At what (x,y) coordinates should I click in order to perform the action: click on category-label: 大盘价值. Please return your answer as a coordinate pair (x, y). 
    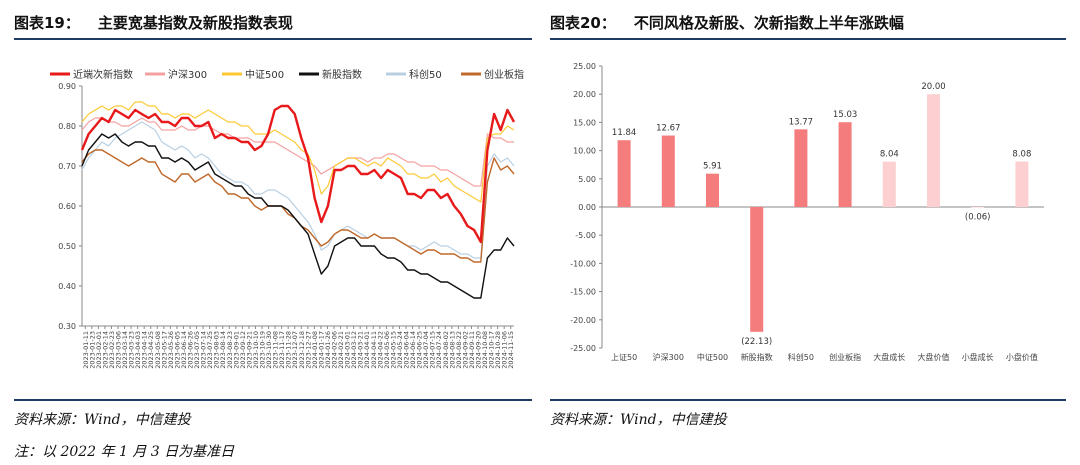
    Looking at the image, I should click on (934, 357).